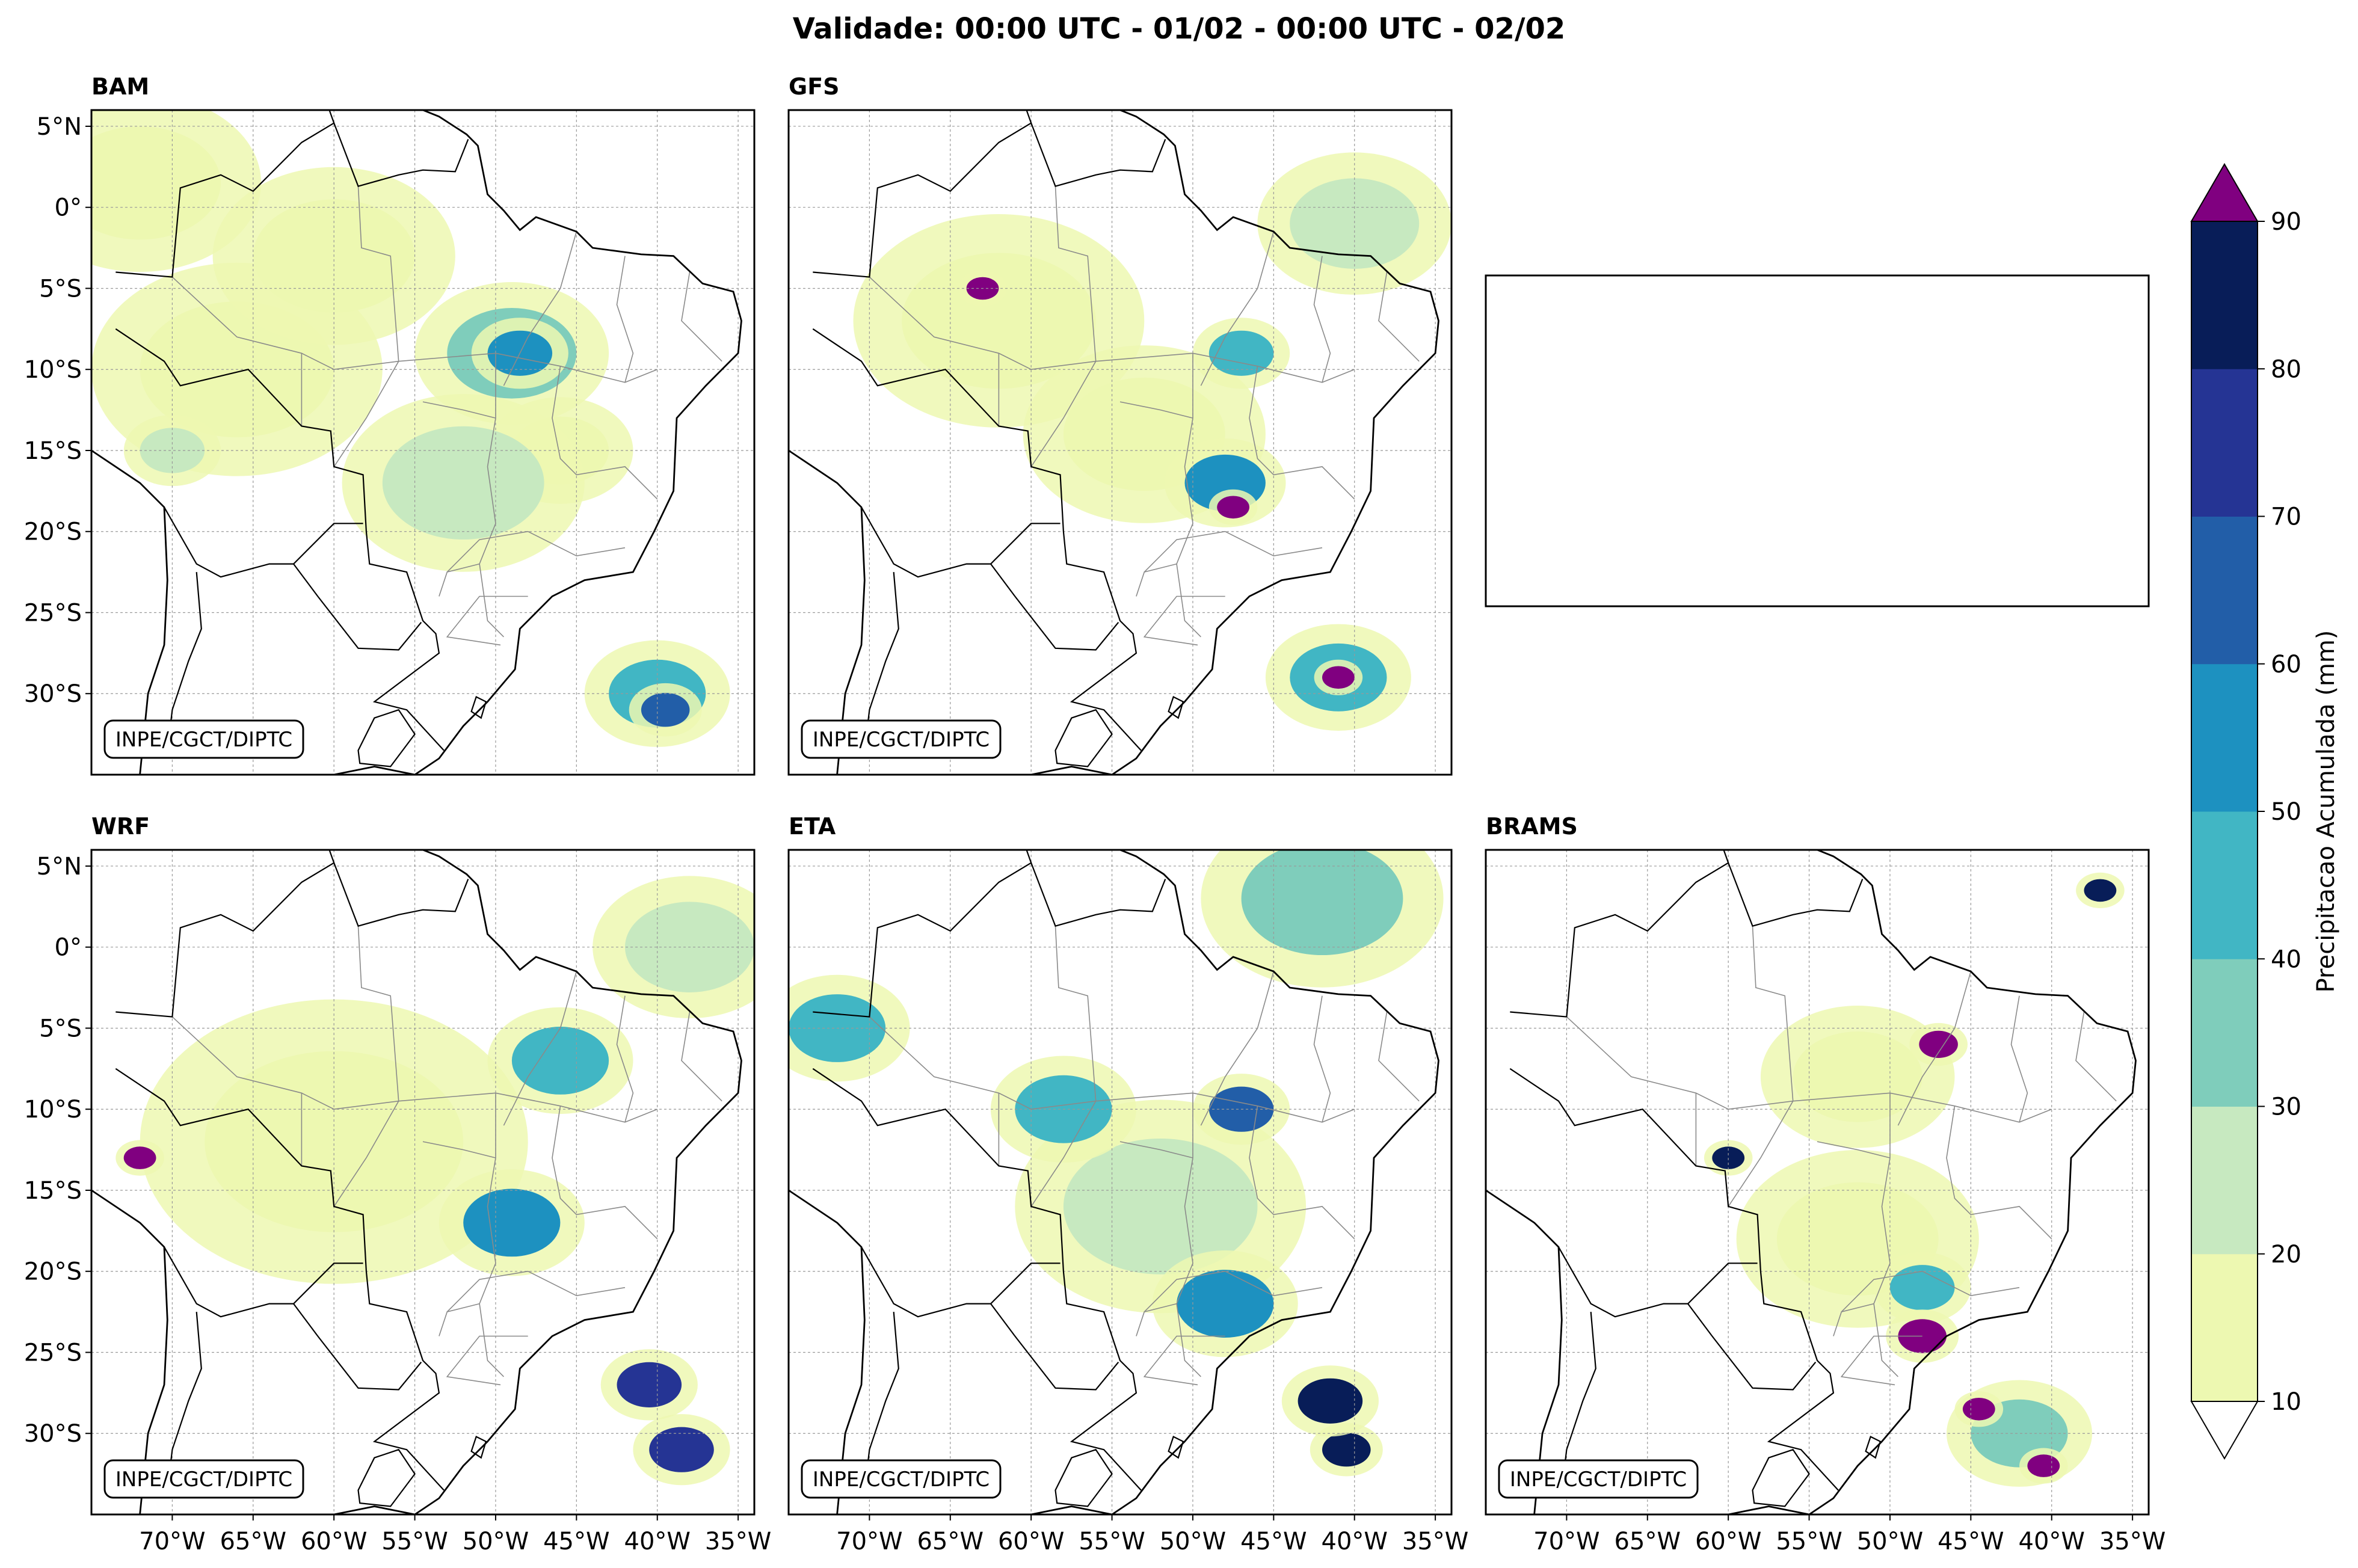 Image resolution: width=2358 pixels, height=1568 pixels. What do you see at coordinates (2286, 664) in the screenshot?
I see `colorbar-tick-label: 60` at bounding box center [2286, 664].